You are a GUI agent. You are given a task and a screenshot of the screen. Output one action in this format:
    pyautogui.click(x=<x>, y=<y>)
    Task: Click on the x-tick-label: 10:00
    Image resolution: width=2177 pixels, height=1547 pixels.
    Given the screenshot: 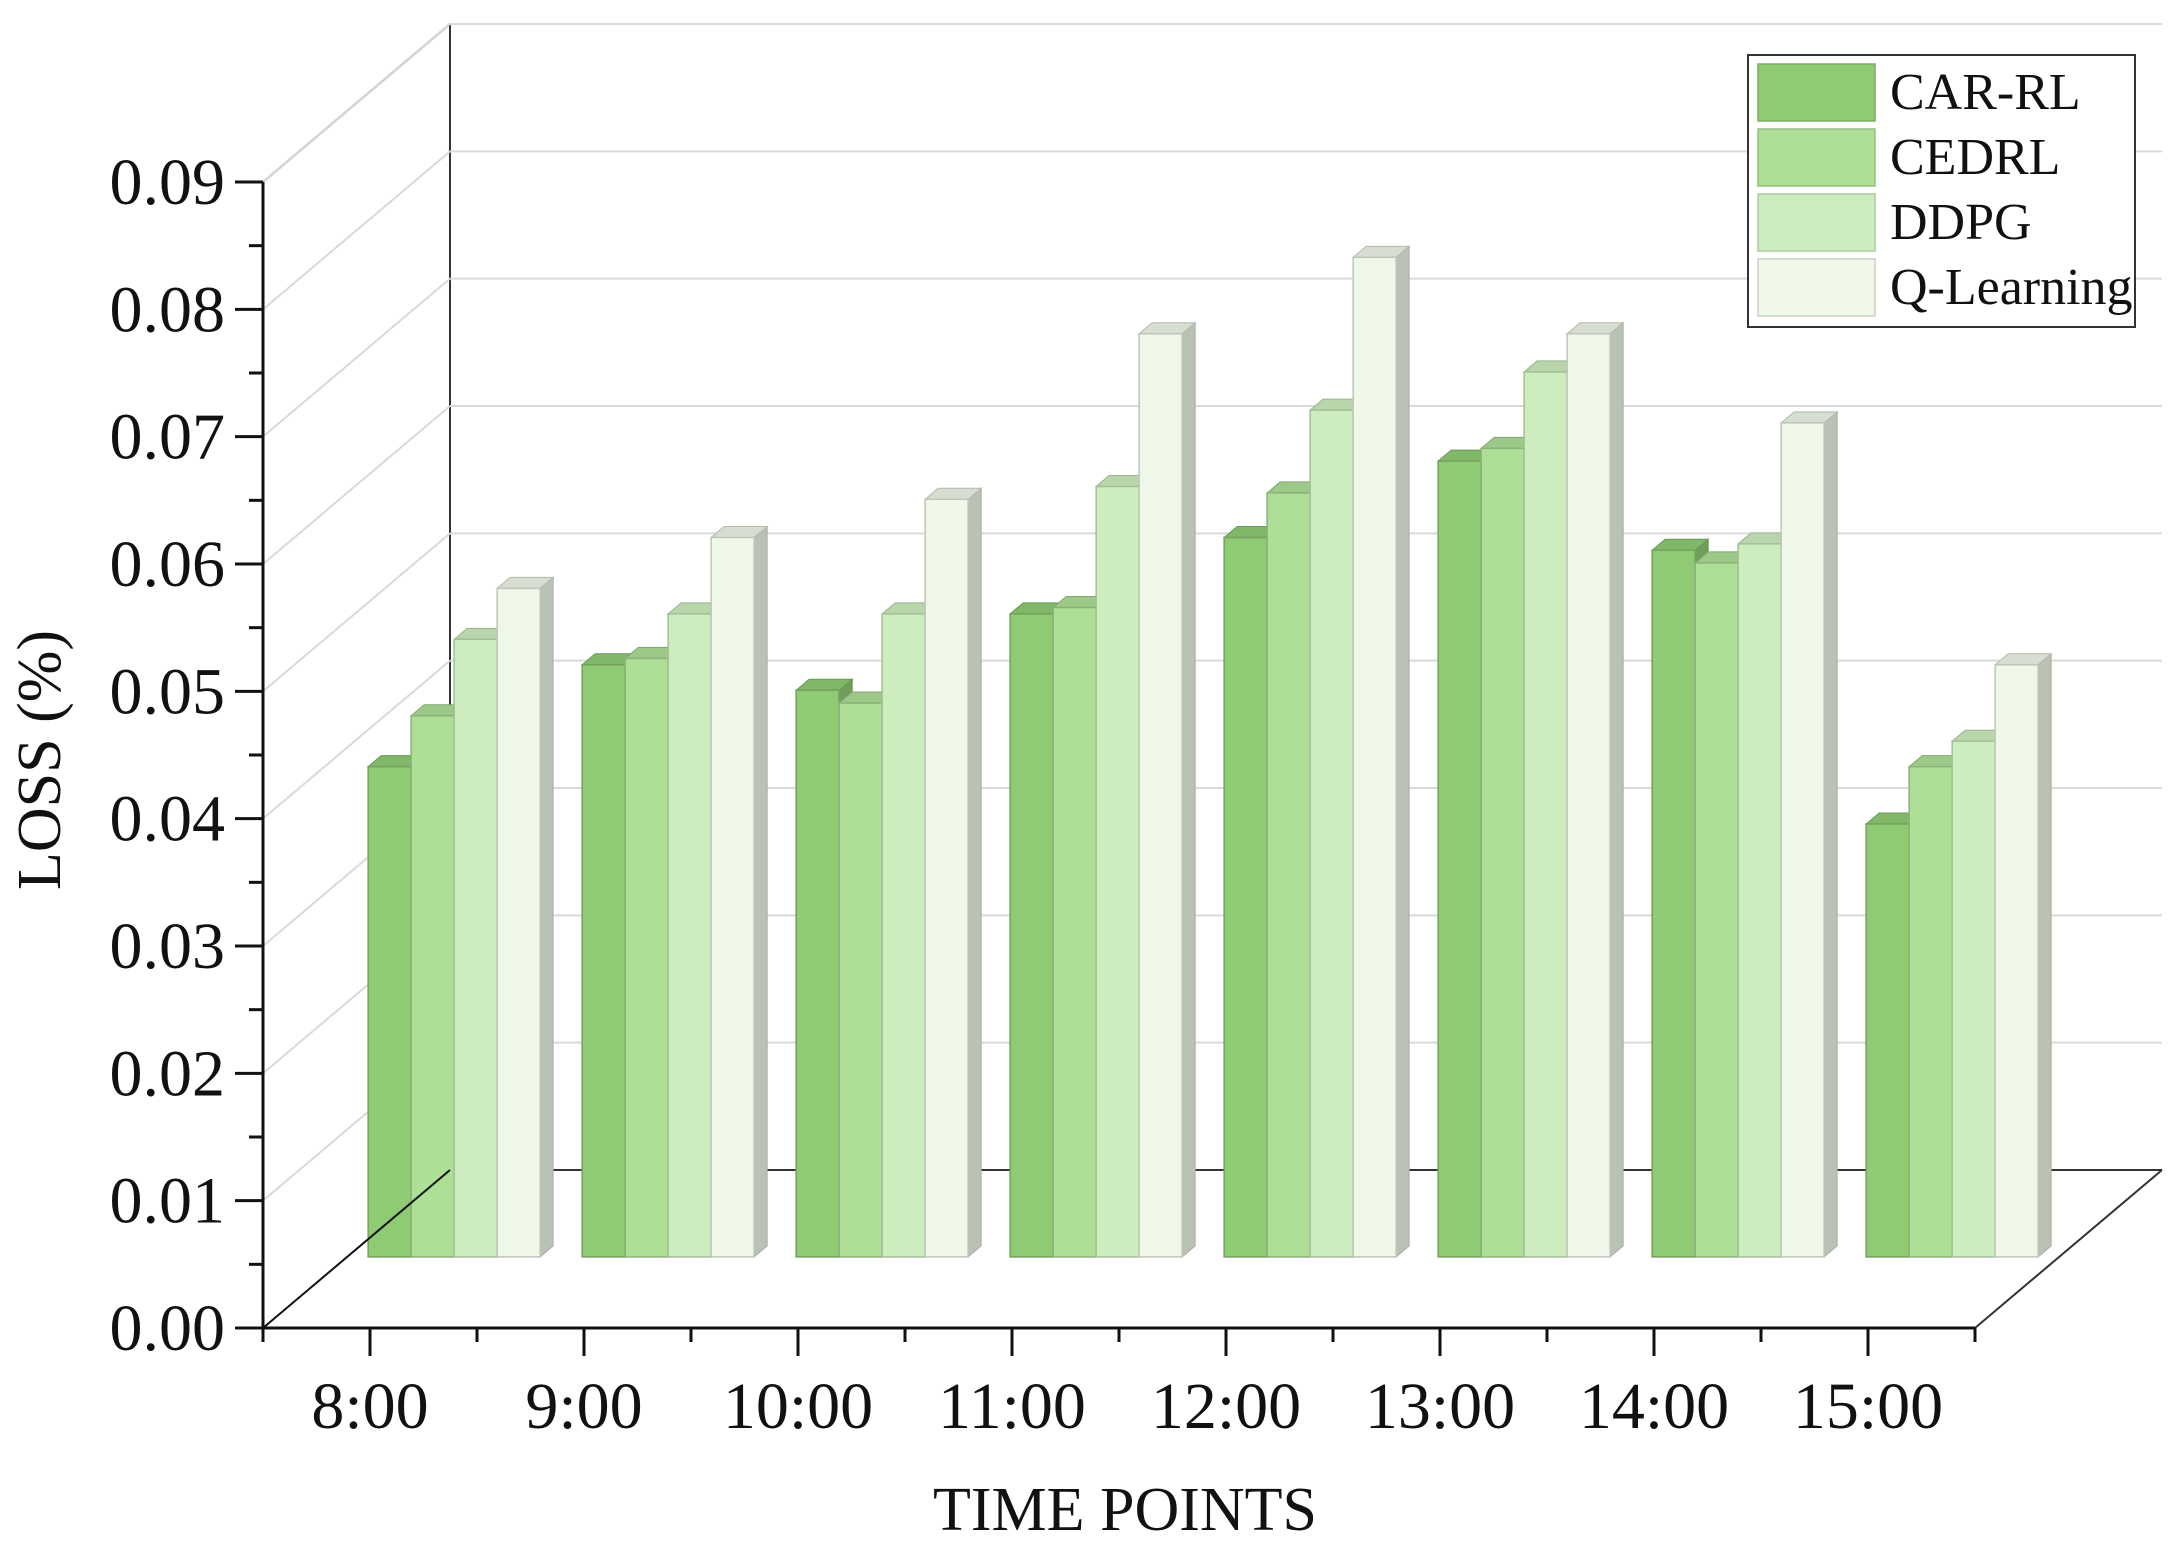 What is the action you would take?
    pyautogui.click(x=798, y=1406)
    